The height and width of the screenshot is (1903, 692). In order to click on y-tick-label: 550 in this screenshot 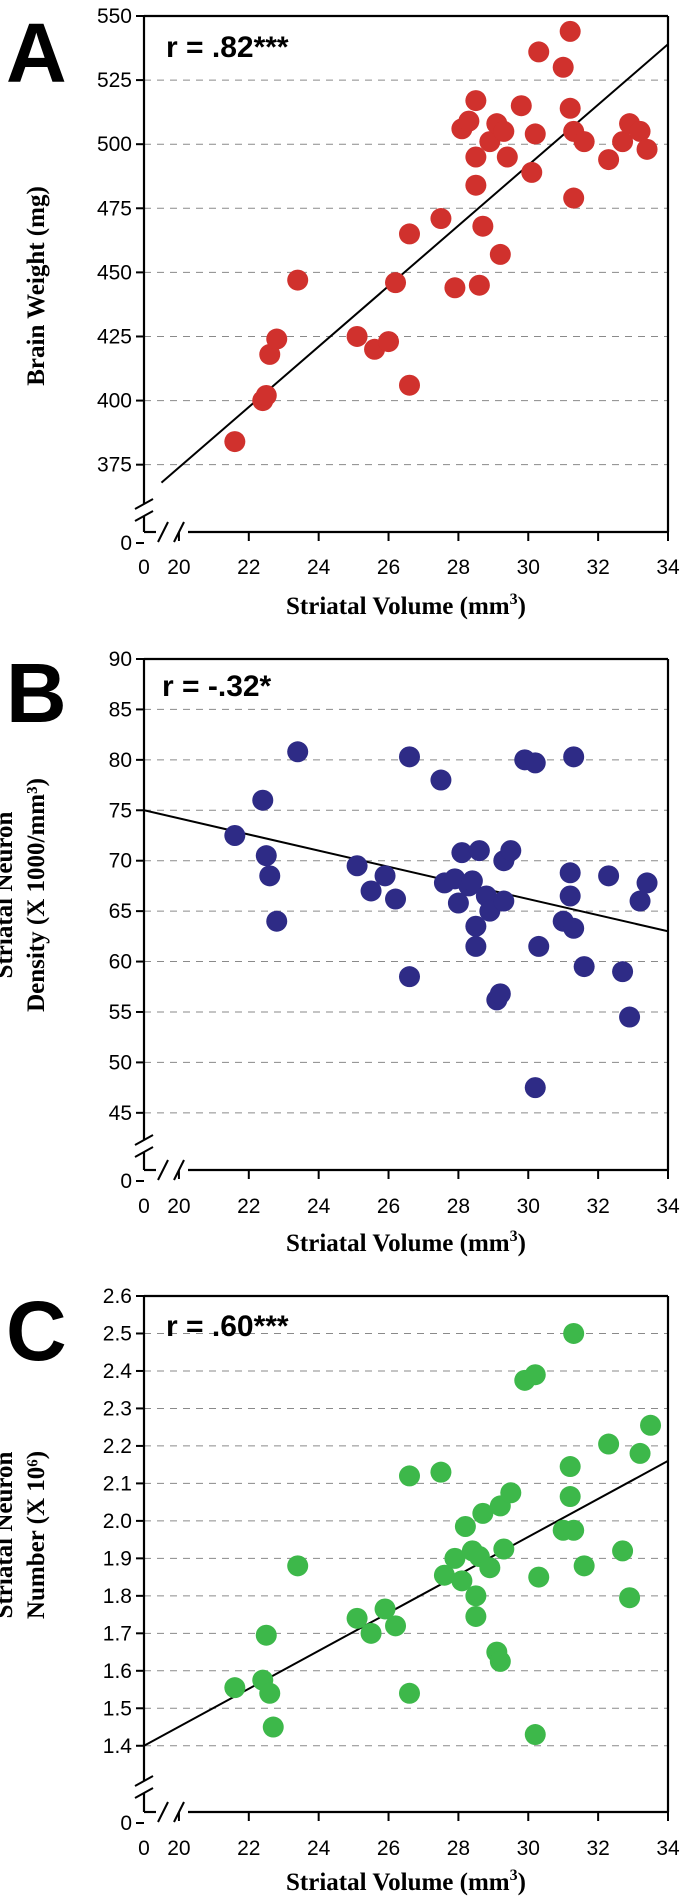, I will do `click(114, 16)`.